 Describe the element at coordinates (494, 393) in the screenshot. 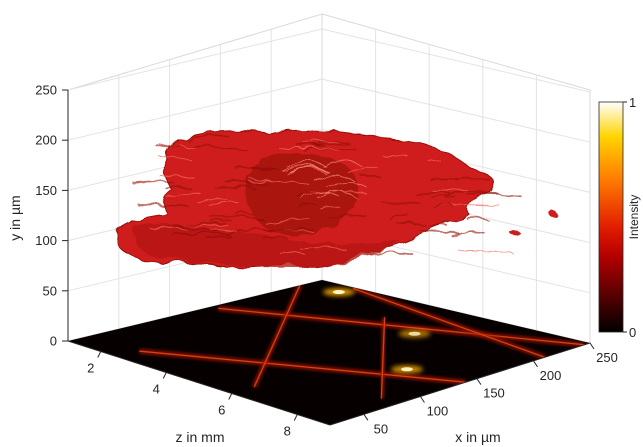

I see `x-tick-label: 150` at that location.